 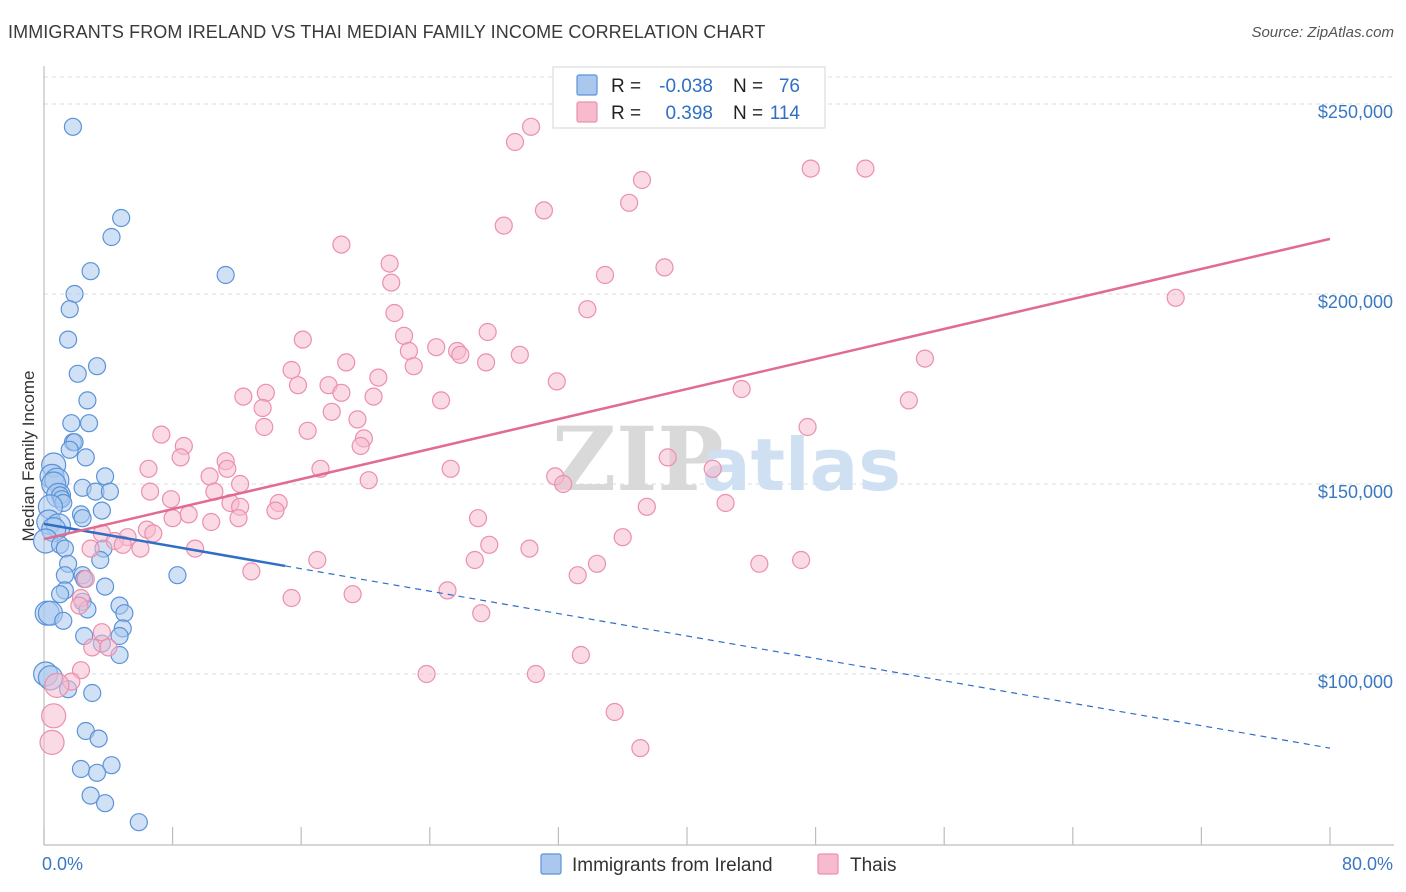 I want to click on y-tick-label-3: $250,000, so click(x=1355, y=112).